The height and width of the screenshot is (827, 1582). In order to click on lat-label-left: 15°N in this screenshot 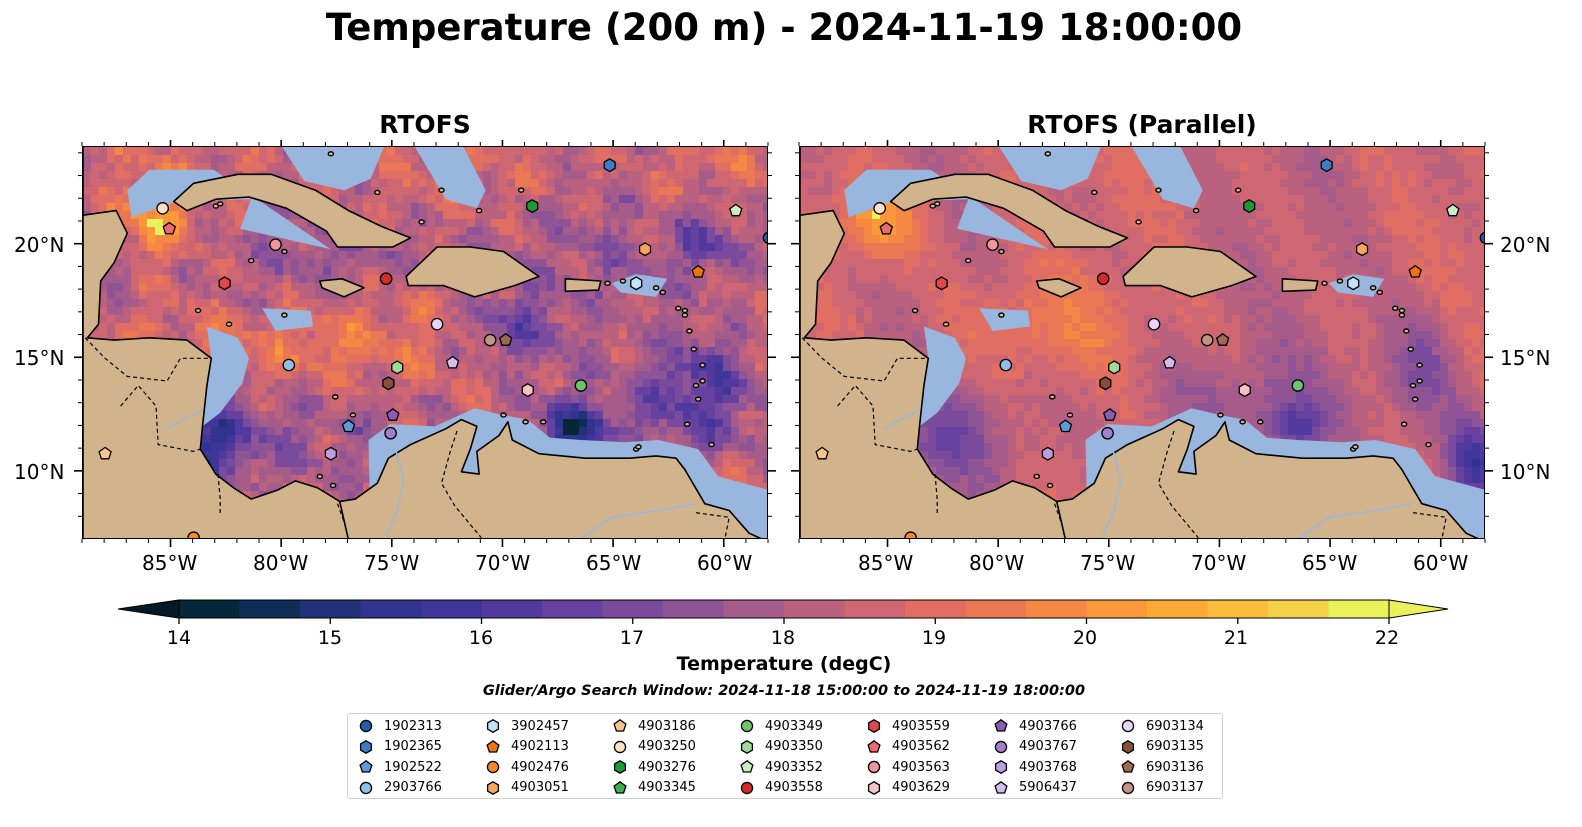, I will do `click(39, 358)`.